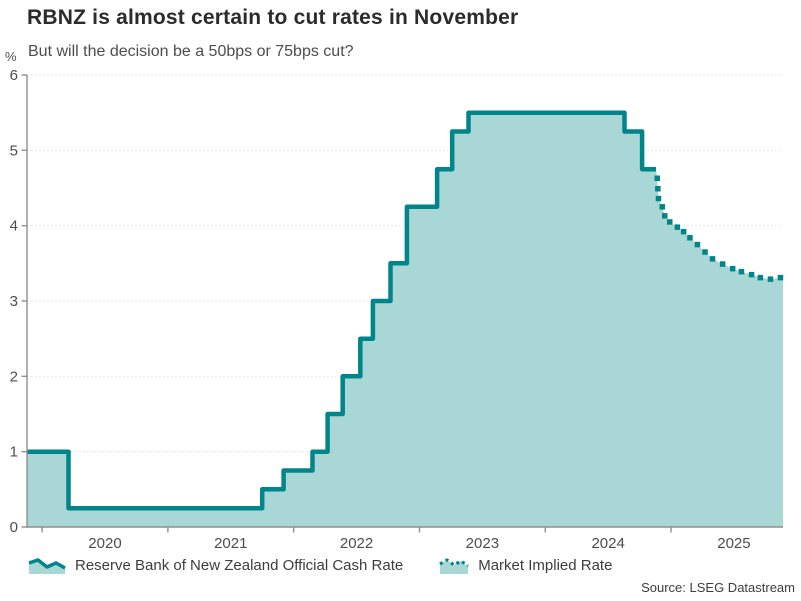  What do you see at coordinates (482, 543) in the screenshot?
I see `x-tick-label-2023: 2023` at bounding box center [482, 543].